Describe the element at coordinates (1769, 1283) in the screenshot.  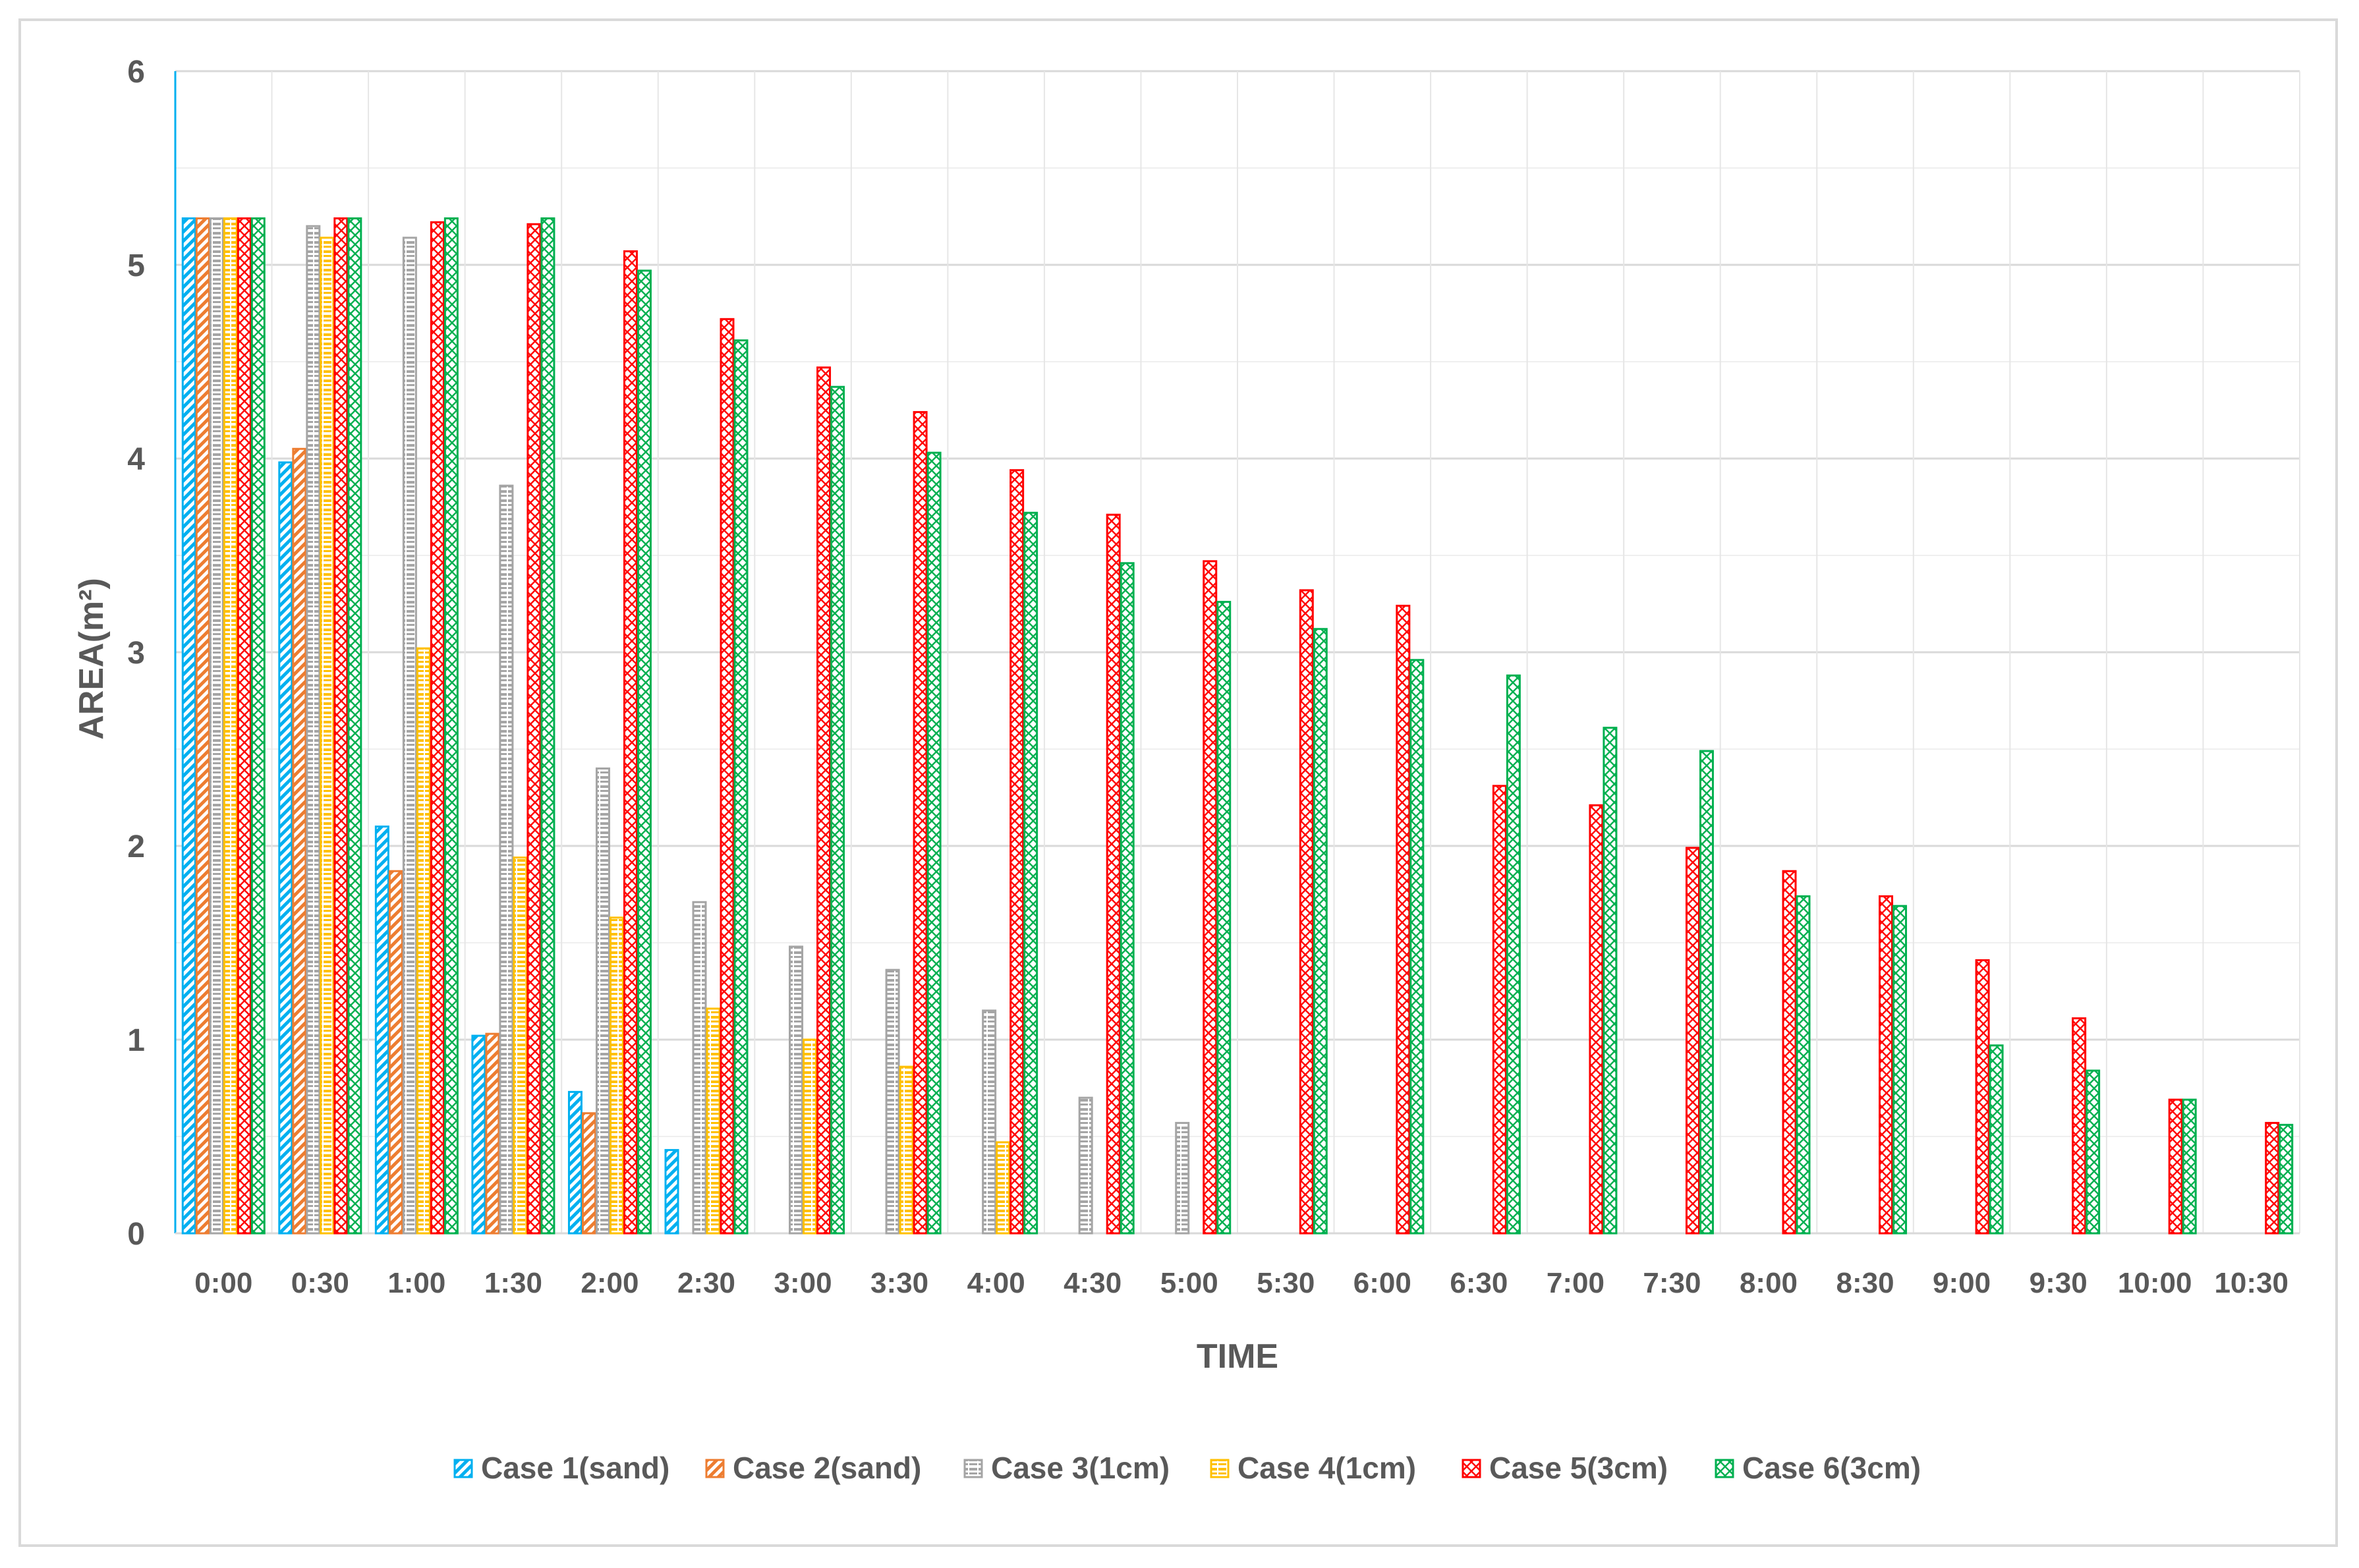
I see `x-tick-label: 8:00` at that location.